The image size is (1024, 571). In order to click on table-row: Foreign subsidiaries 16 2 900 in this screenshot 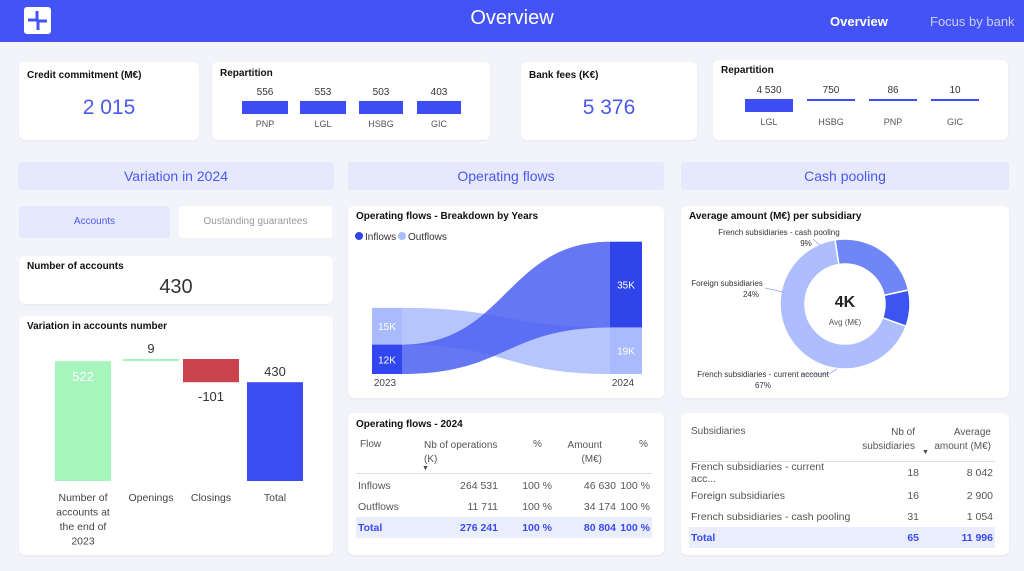, I will do `click(842, 495)`.